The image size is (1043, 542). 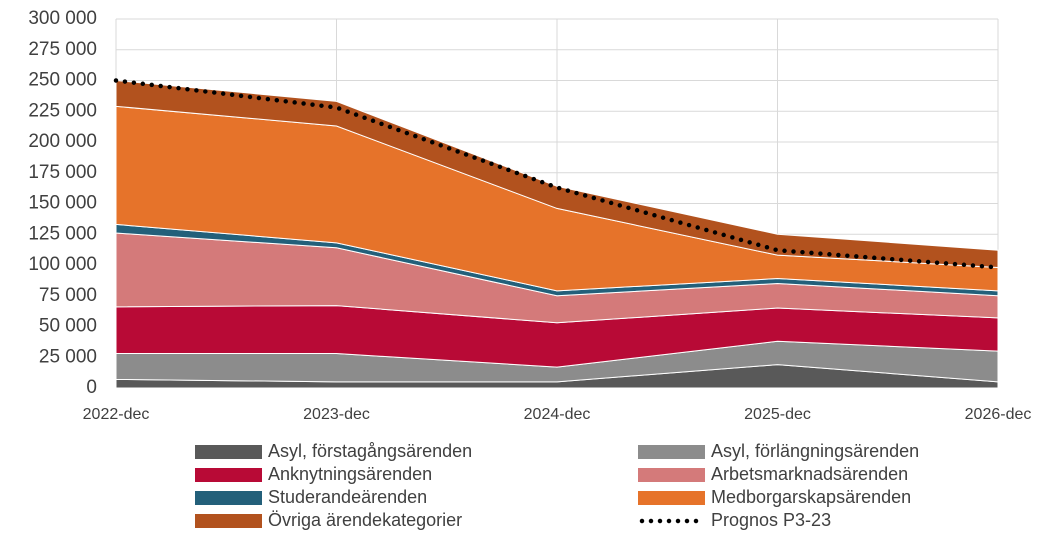 What do you see at coordinates (815, 451) in the screenshot?
I see `legend-label: Asyl, förlängningsärenden` at bounding box center [815, 451].